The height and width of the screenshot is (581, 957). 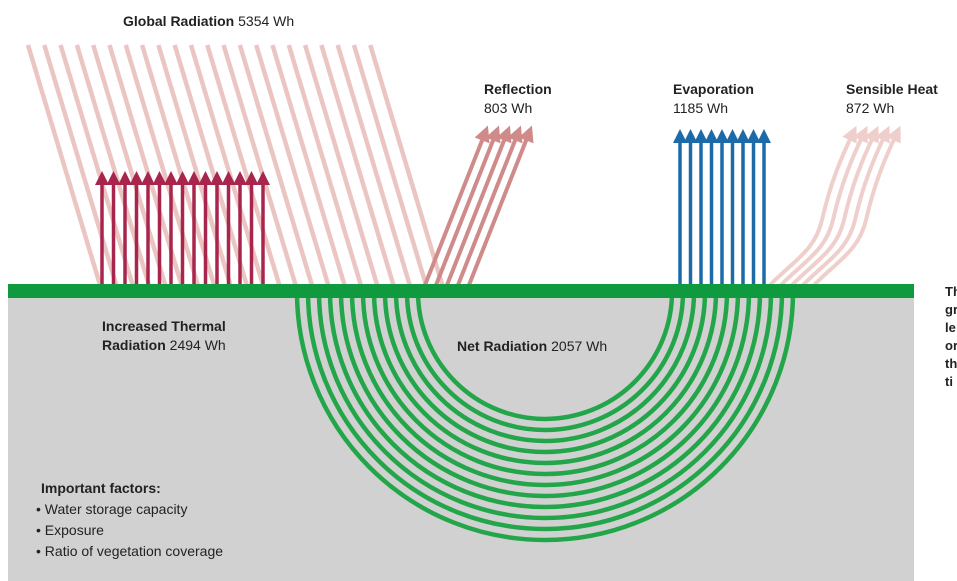 I want to click on global-radiation-label: Global Radiation 5354 Wh, so click(x=209, y=21).